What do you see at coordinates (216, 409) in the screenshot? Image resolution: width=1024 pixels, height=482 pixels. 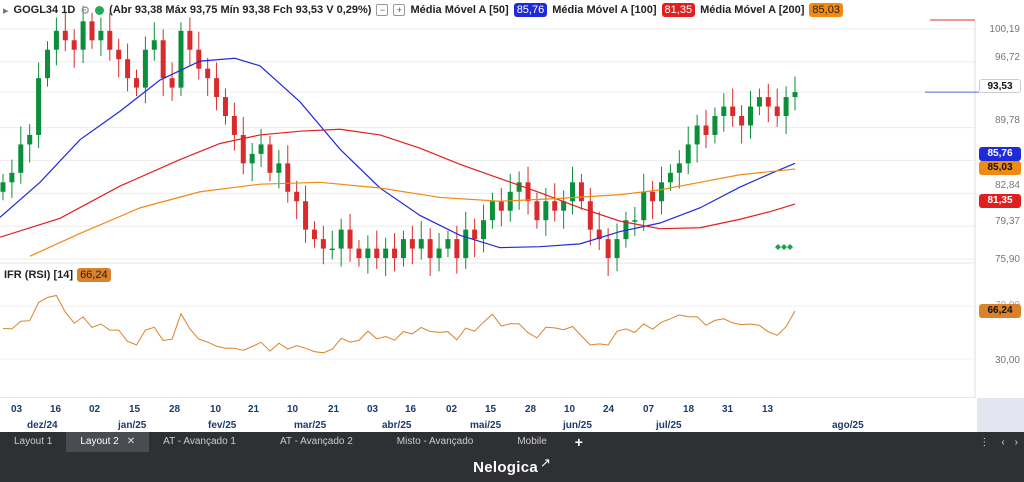 I see `x-tick: 10` at bounding box center [216, 409].